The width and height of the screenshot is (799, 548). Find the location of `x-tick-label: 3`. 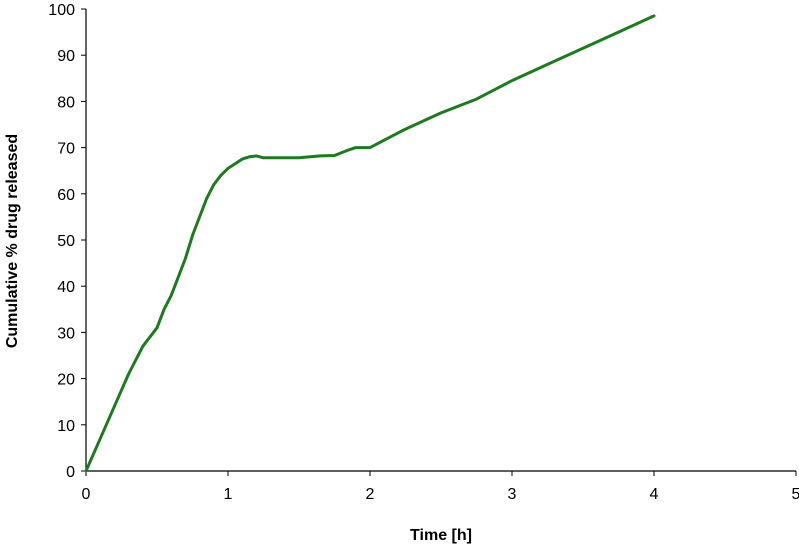

x-tick-label: 3 is located at coordinates (512, 494).